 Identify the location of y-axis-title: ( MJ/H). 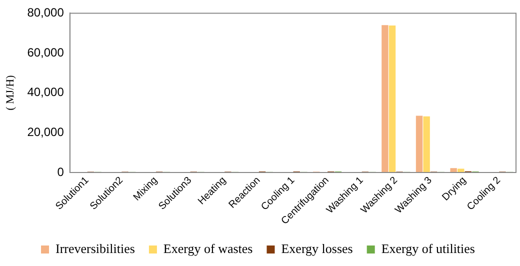
(10, 92).